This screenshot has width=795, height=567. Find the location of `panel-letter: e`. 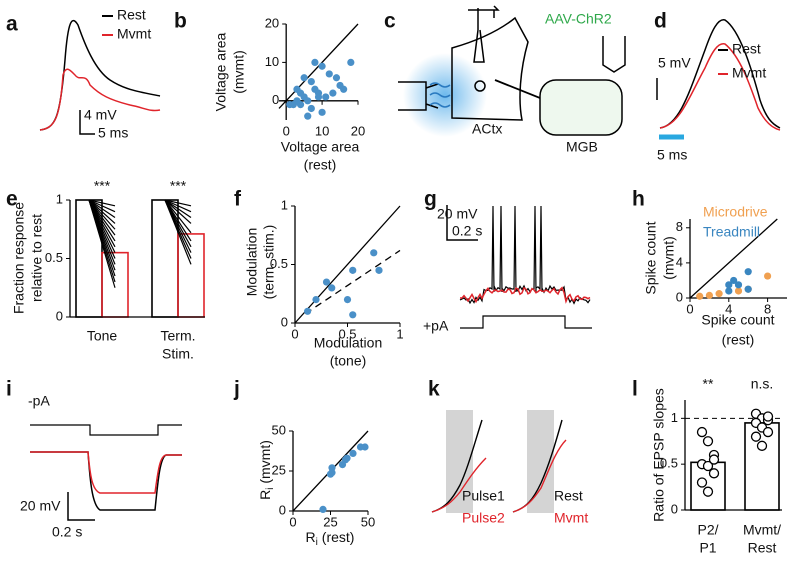

panel-letter: e is located at coordinates (12, 199).